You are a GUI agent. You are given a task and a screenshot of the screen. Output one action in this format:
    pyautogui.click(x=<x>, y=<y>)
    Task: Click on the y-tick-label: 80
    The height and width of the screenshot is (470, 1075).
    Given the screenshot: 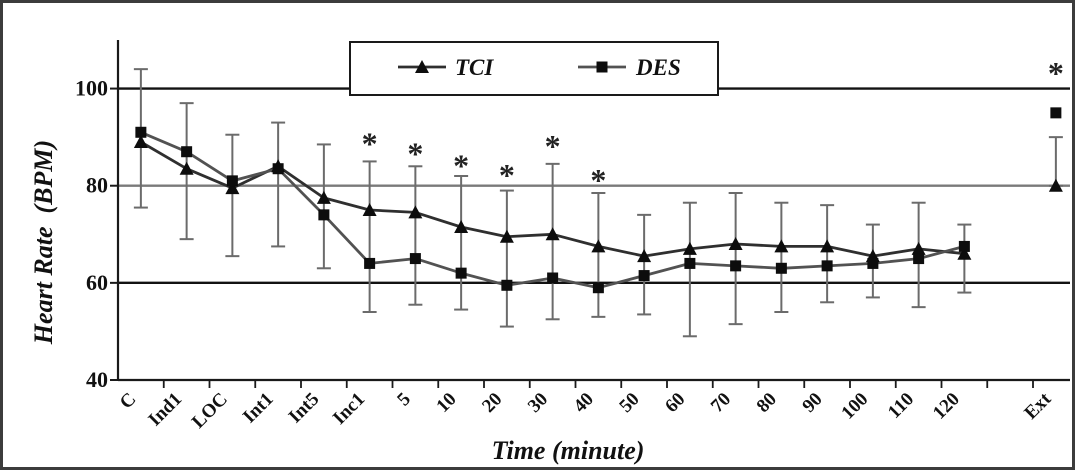 What is the action you would take?
    pyautogui.click(x=97, y=185)
    